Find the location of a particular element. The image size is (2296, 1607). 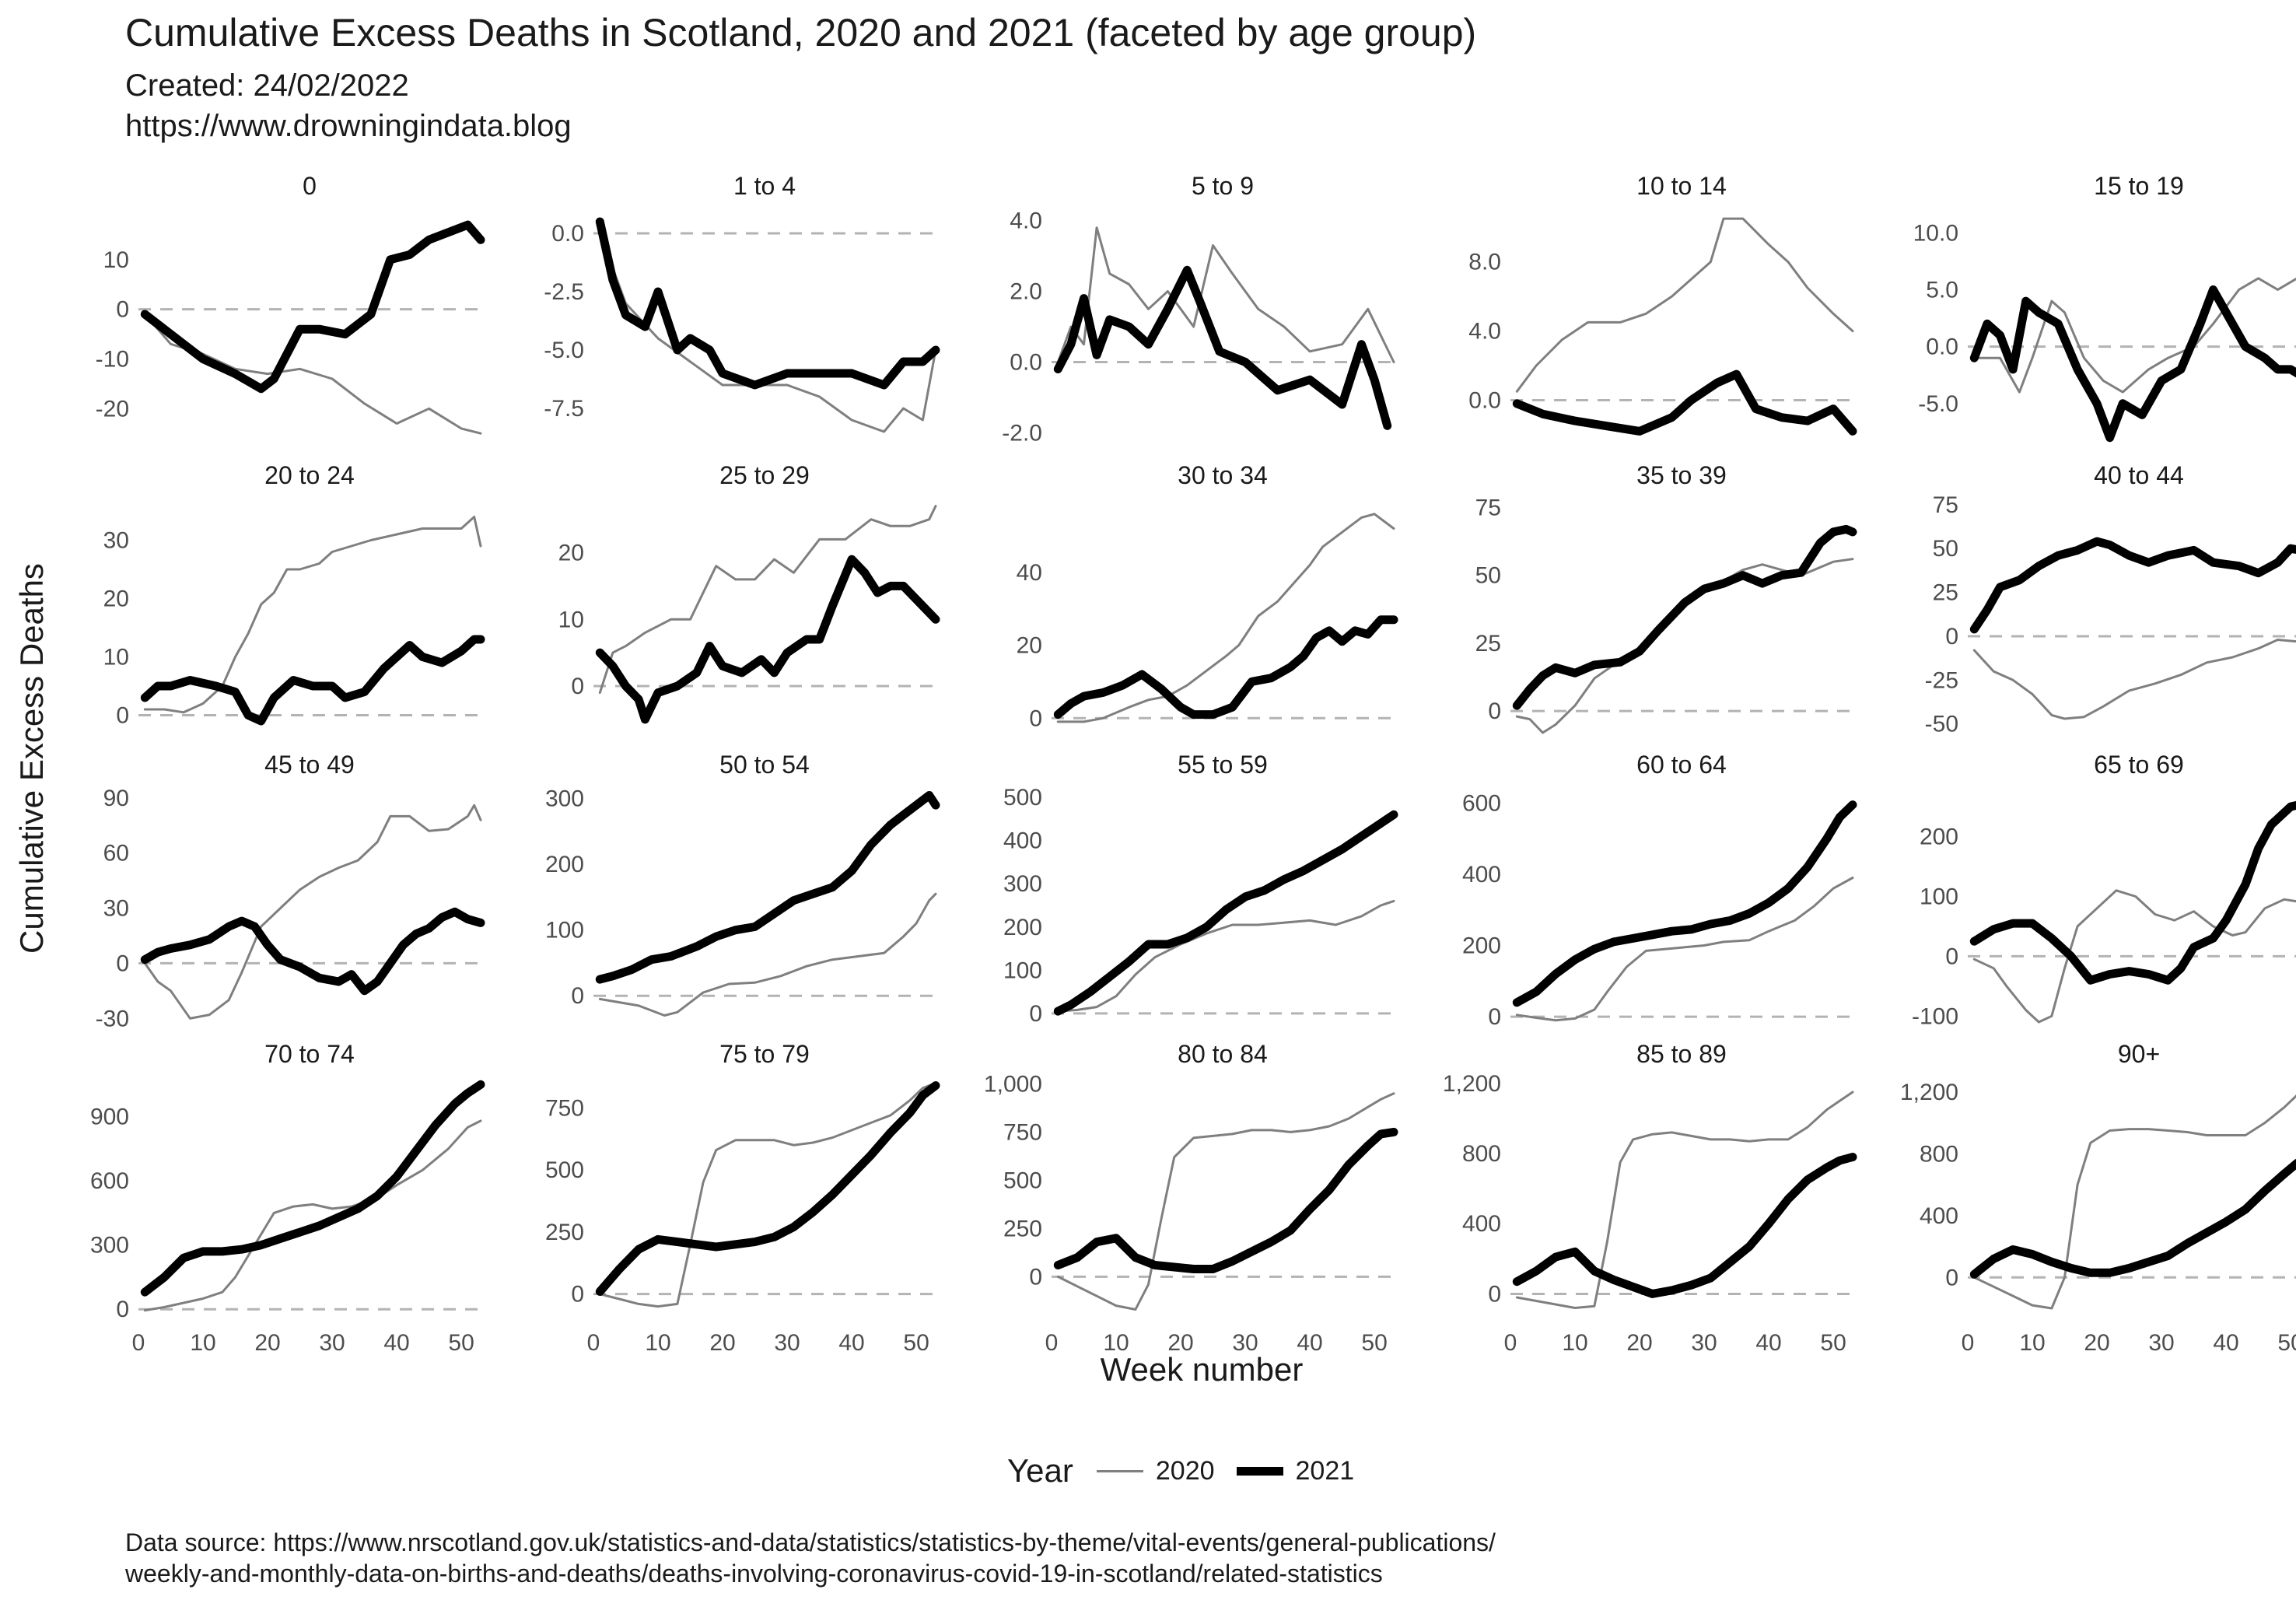

facet-panel-70-to-74: 70 to 74 900 600 300 00 10 20 30 40 50 is located at coordinates (287, 1198).